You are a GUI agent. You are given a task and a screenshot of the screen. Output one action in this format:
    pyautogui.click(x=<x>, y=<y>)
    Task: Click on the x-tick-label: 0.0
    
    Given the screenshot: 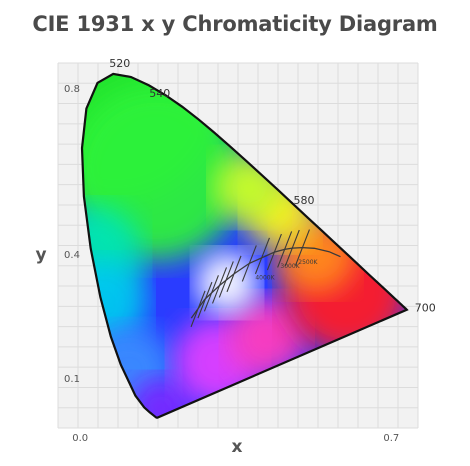 What is the action you would take?
    pyautogui.click(x=80, y=438)
    